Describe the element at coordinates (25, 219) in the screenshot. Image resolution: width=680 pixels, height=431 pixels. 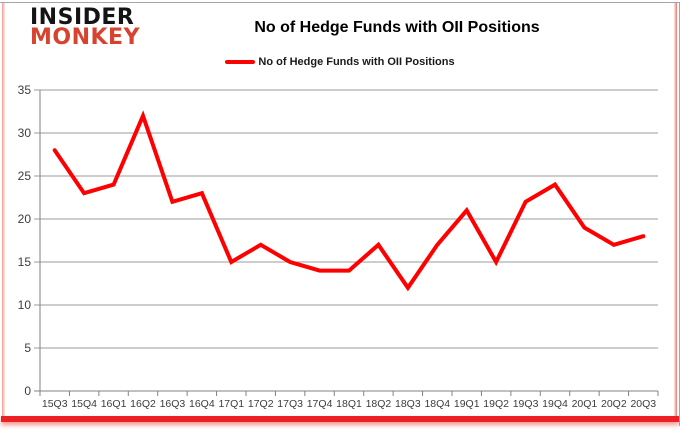
I see `svg-text: 20` at that location.